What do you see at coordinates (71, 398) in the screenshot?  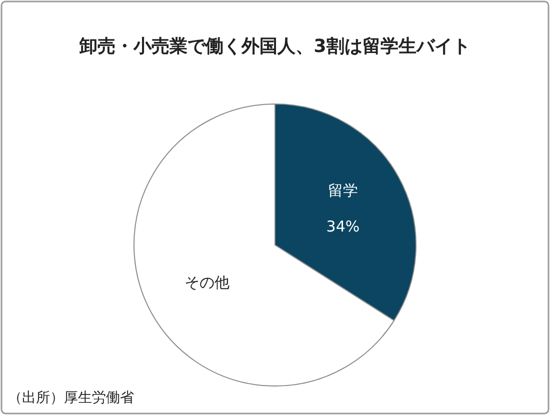 I see `text: （出所）厚生労働省` at bounding box center [71, 398].